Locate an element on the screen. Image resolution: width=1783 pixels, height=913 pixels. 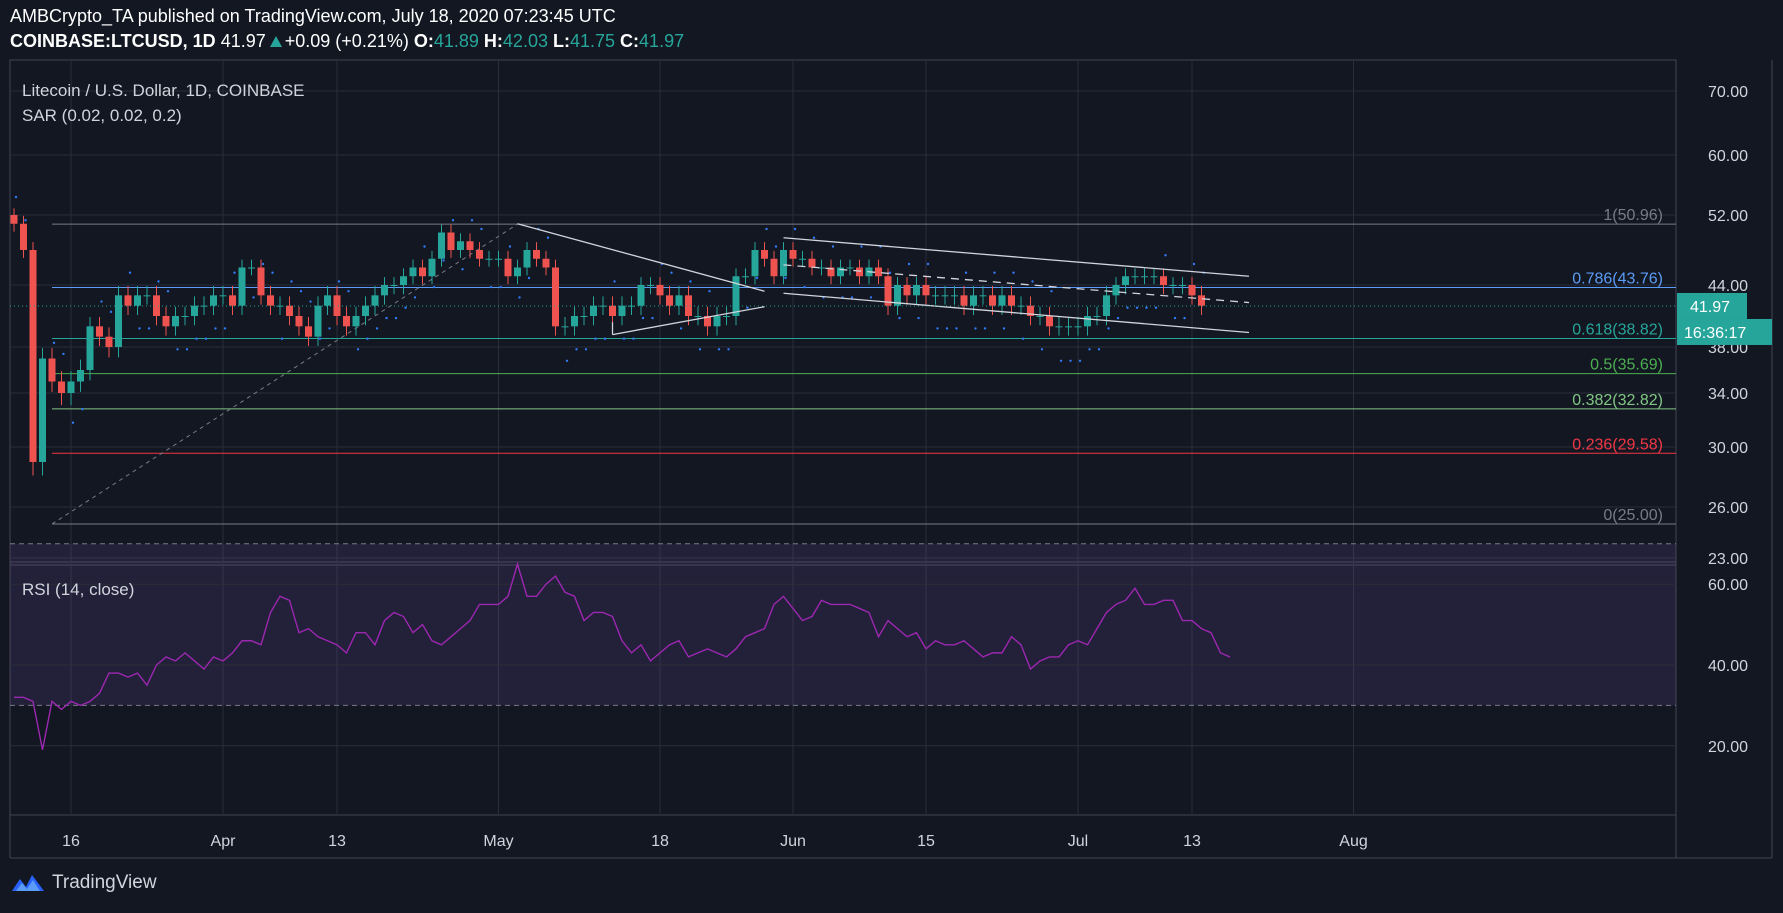
x-tick-label: 16 is located at coordinates (71, 841).